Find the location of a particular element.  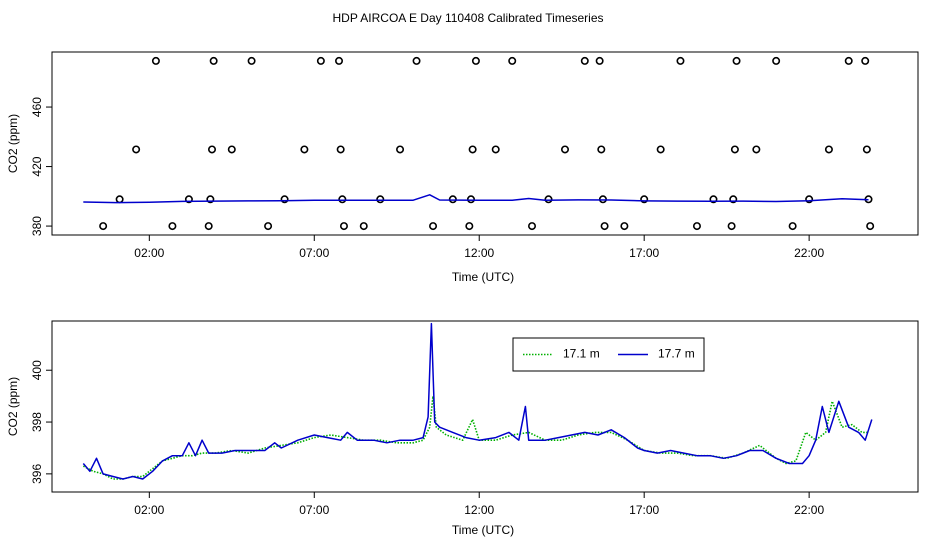

panel2-x-axis-label: Time (UTC) is located at coordinates (483, 530).